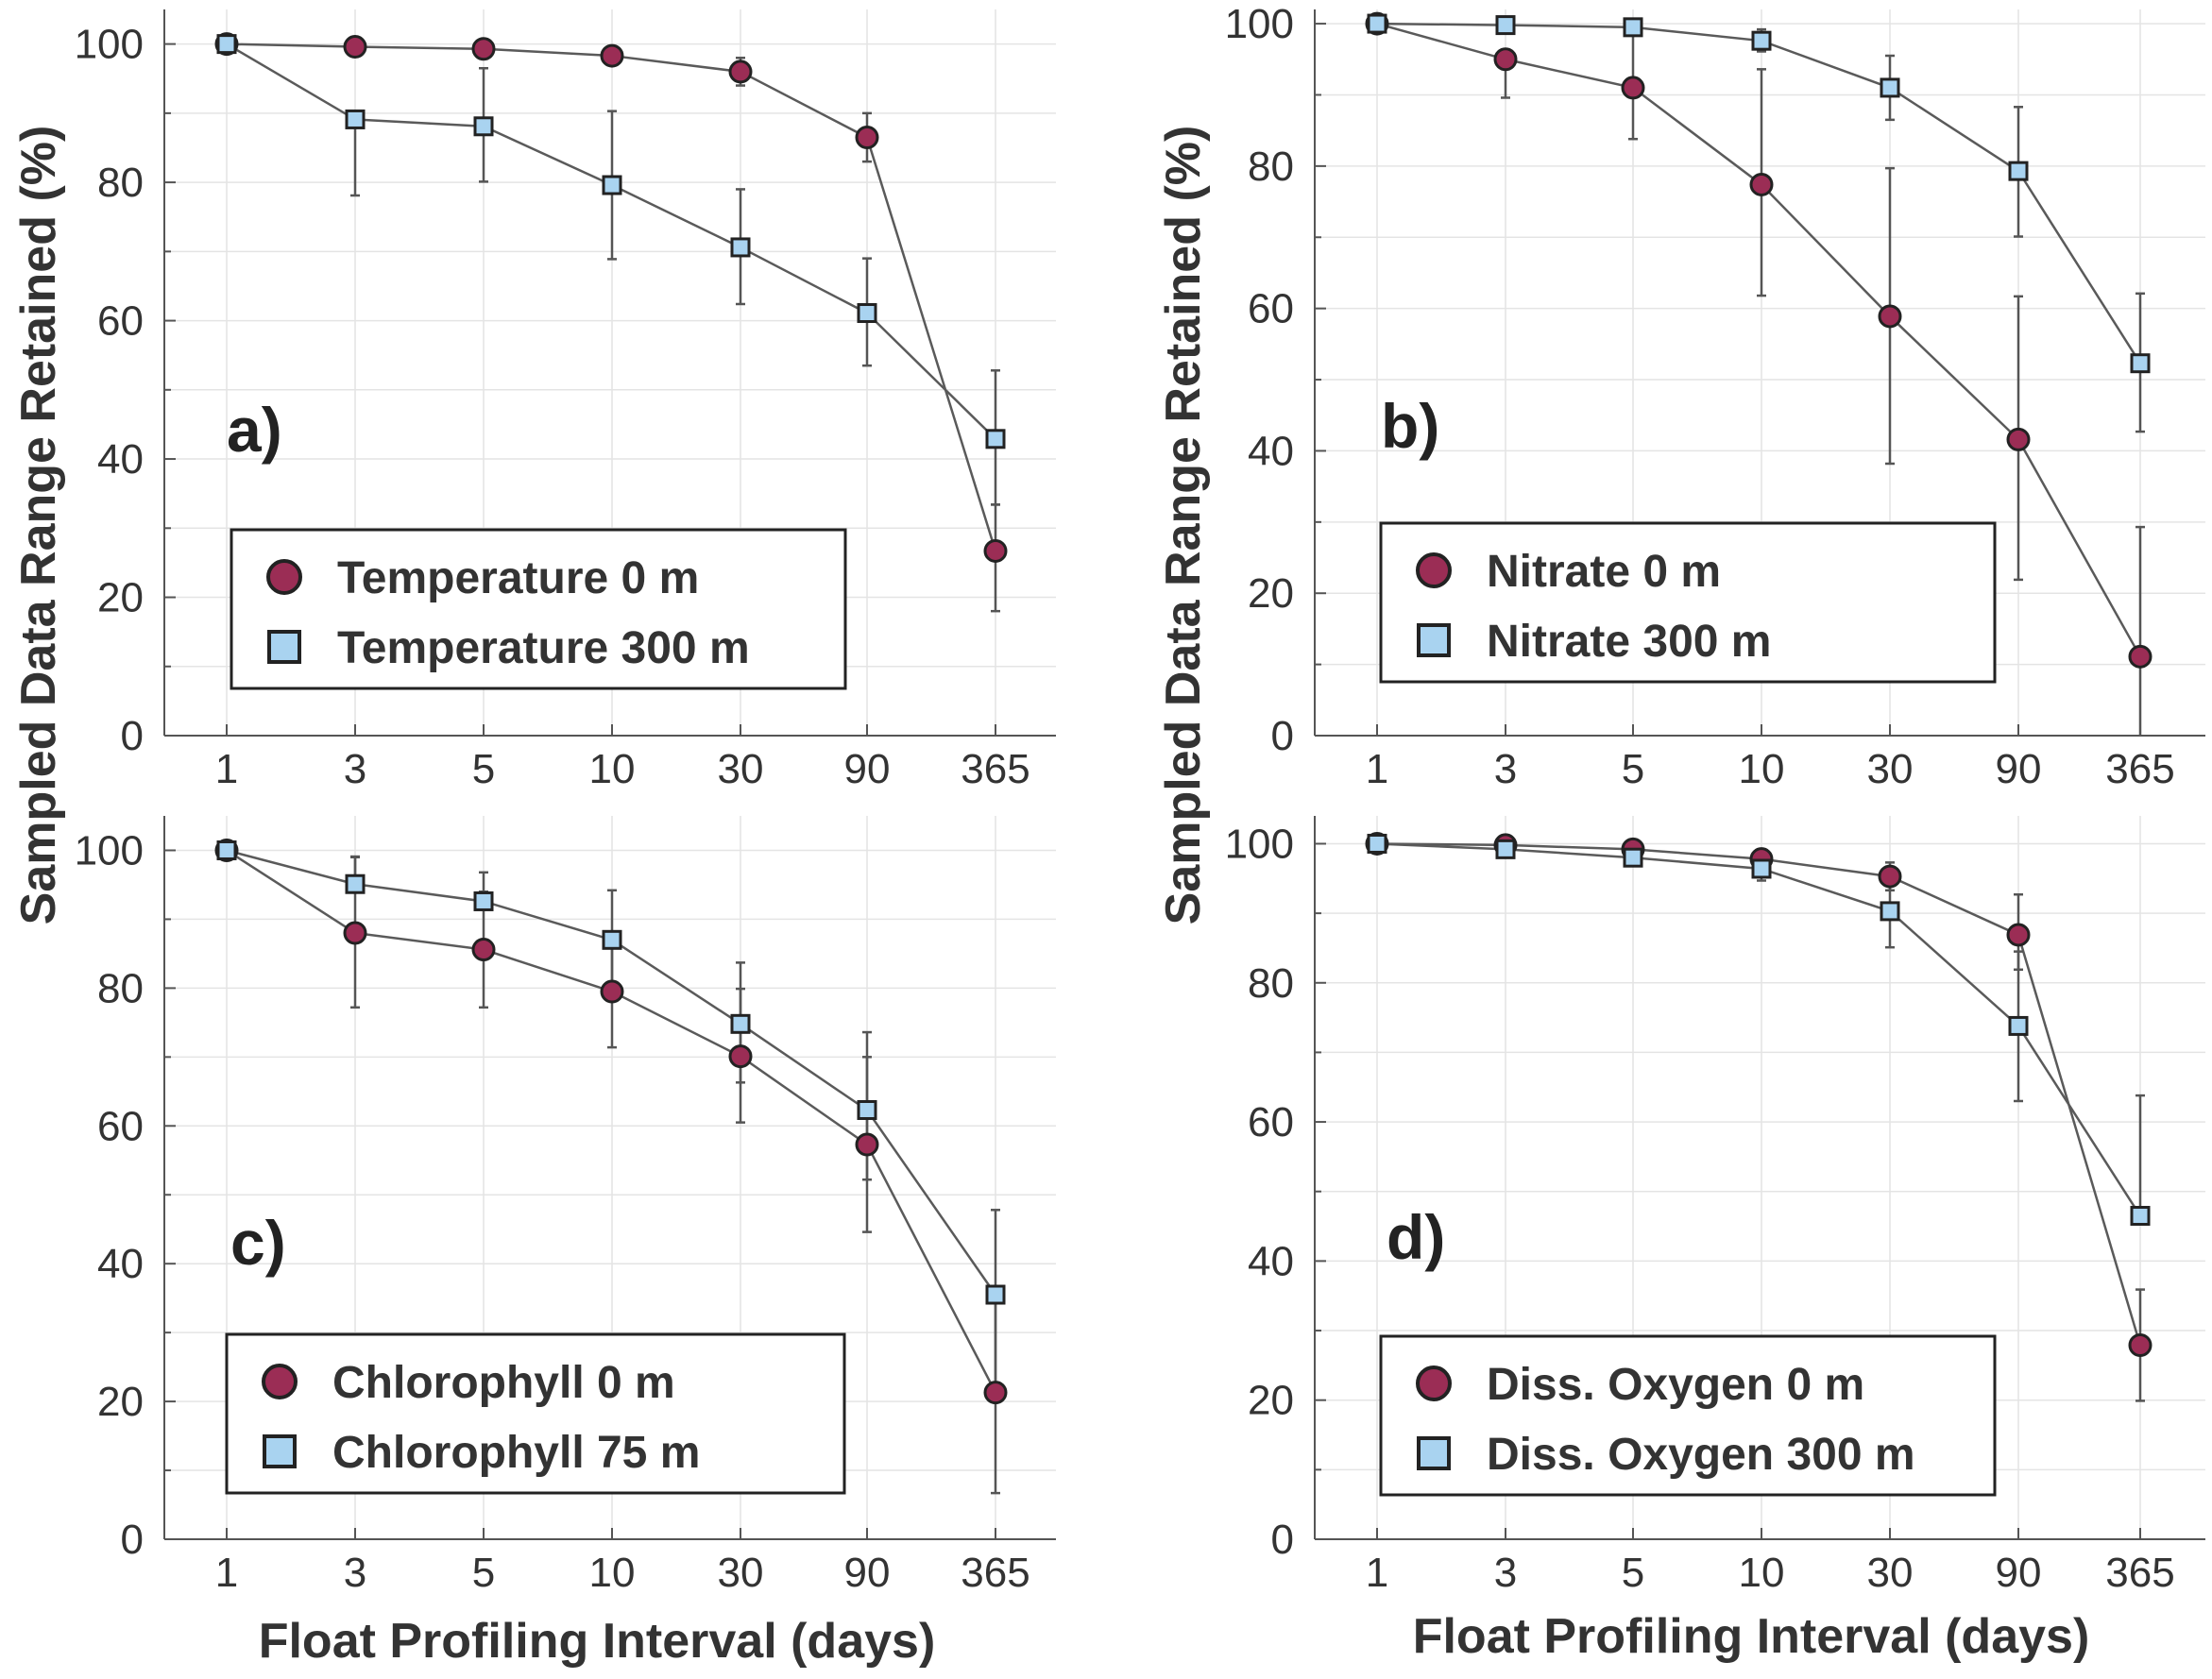  What do you see at coordinates (1416, 1237) in the screenshot?
I see `panel-label: d)` at bounding box center [1416, 1237].